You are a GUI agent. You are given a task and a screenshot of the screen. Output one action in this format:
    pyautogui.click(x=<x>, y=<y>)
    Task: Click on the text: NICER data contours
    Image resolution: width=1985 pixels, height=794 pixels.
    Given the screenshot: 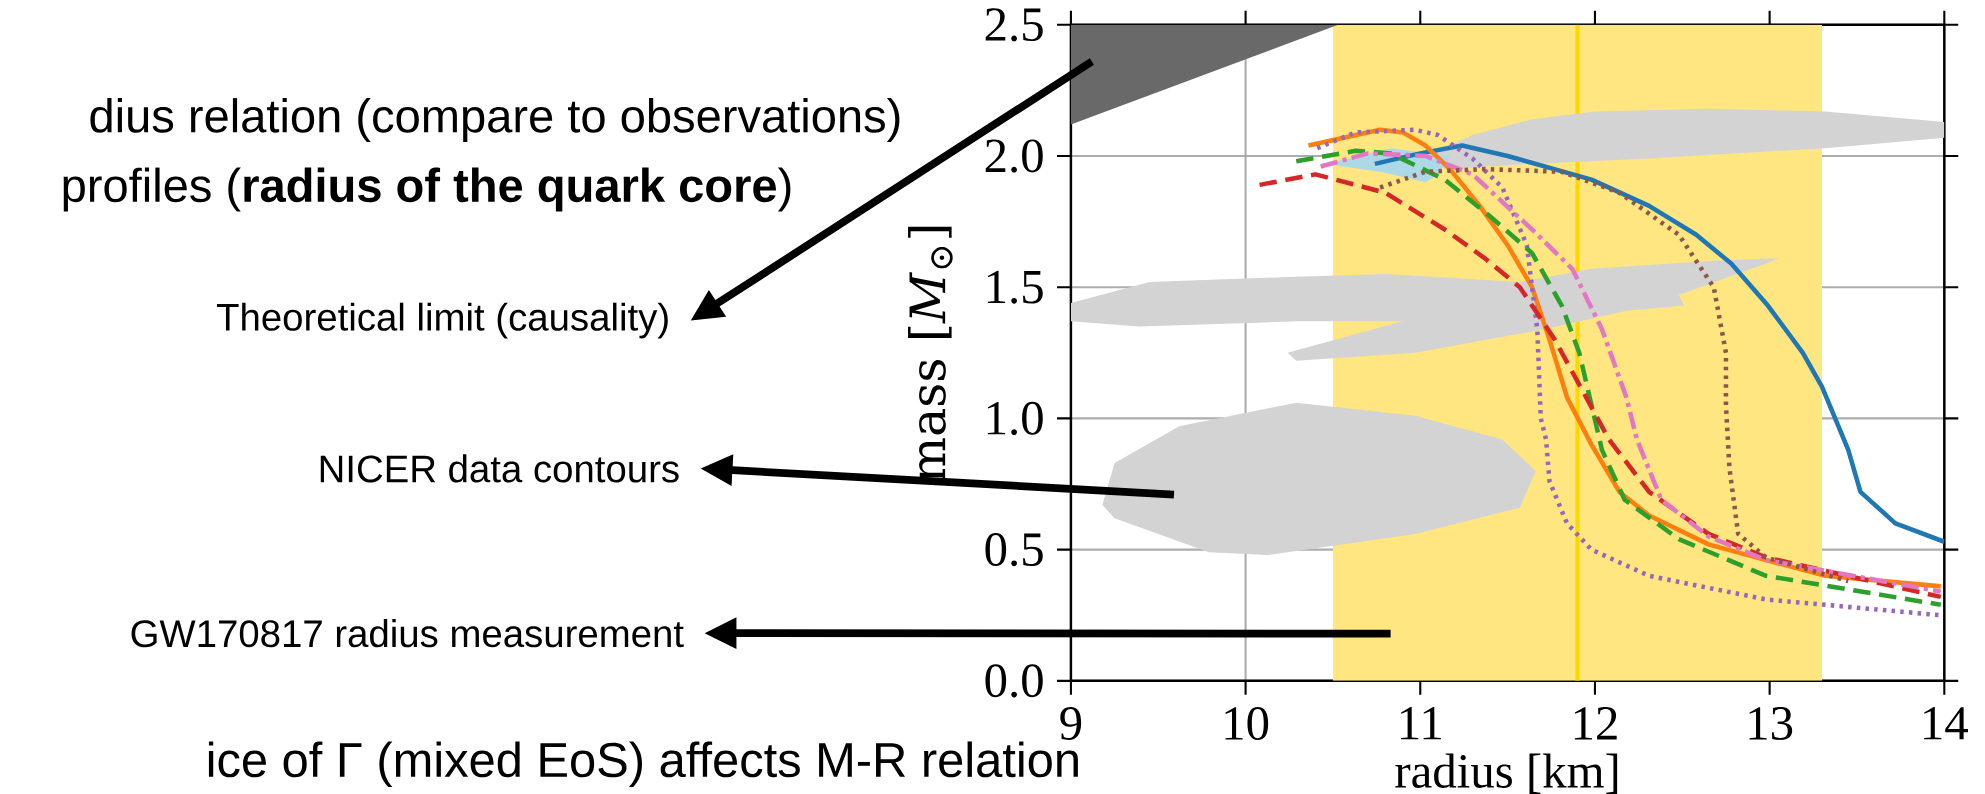 What is the action you would take?
    pyautogui.click(x=499, y=468)
    